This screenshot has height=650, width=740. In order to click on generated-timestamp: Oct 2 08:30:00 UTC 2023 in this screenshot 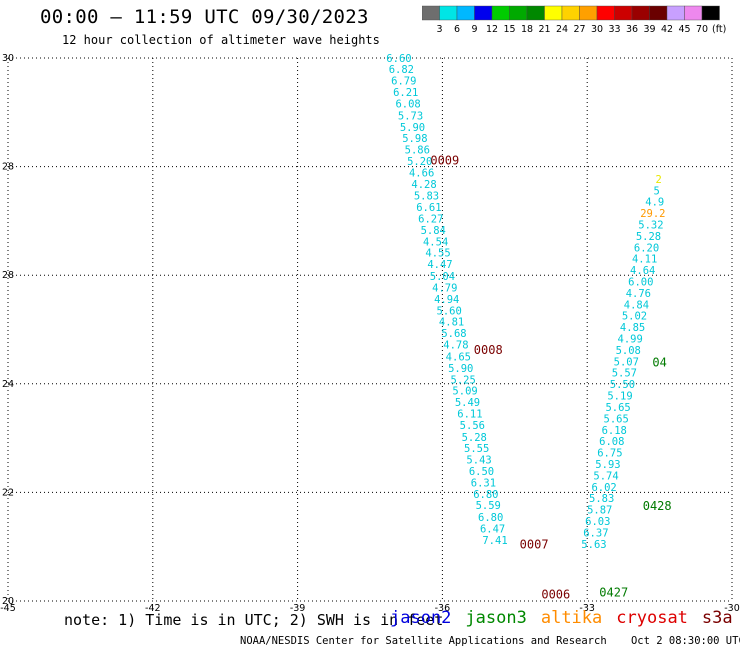, I will do `click(685, 641)`.